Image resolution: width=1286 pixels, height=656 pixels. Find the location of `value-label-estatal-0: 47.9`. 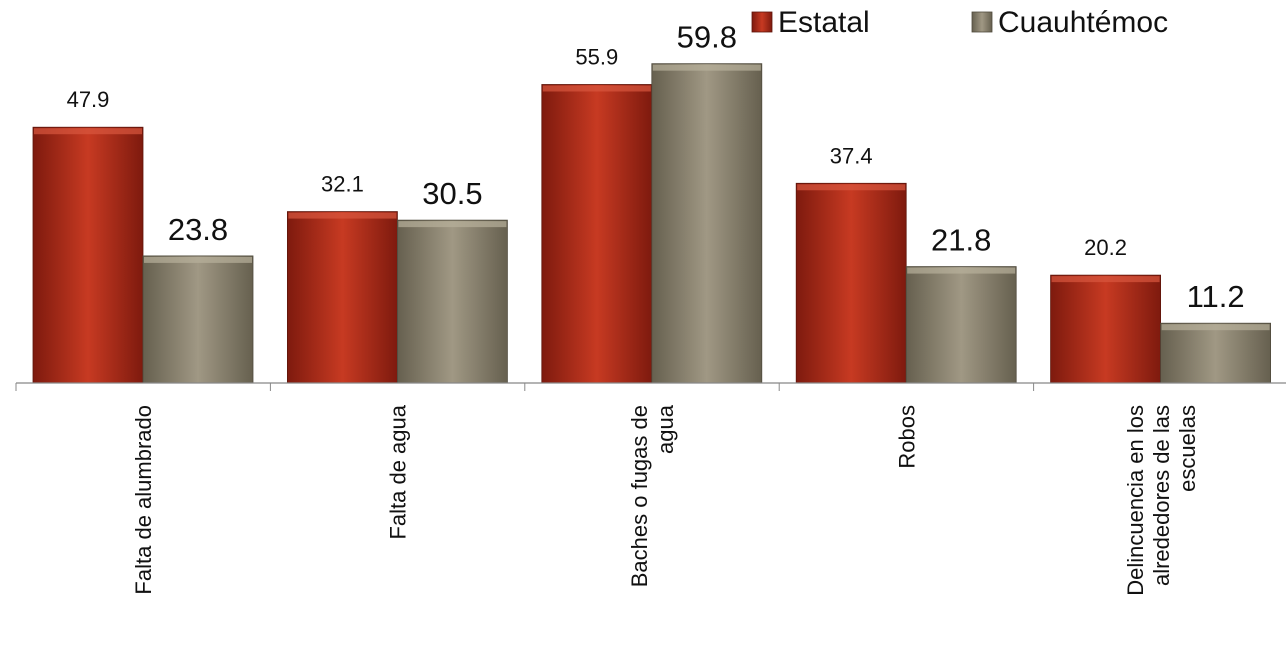

value-label-estatal-0: 47.9 is located at coordinates (88, 99).